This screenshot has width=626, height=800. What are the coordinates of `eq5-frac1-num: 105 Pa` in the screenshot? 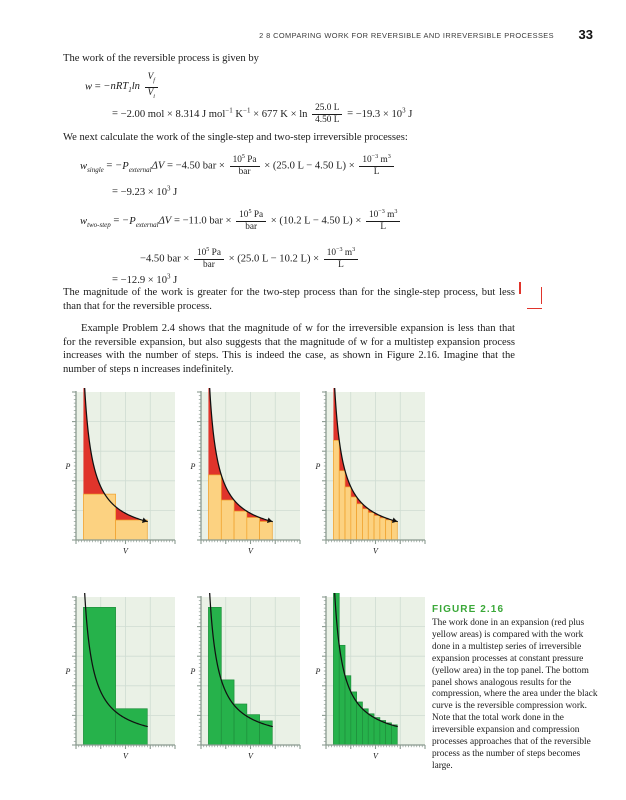 It's located at (251, 215).